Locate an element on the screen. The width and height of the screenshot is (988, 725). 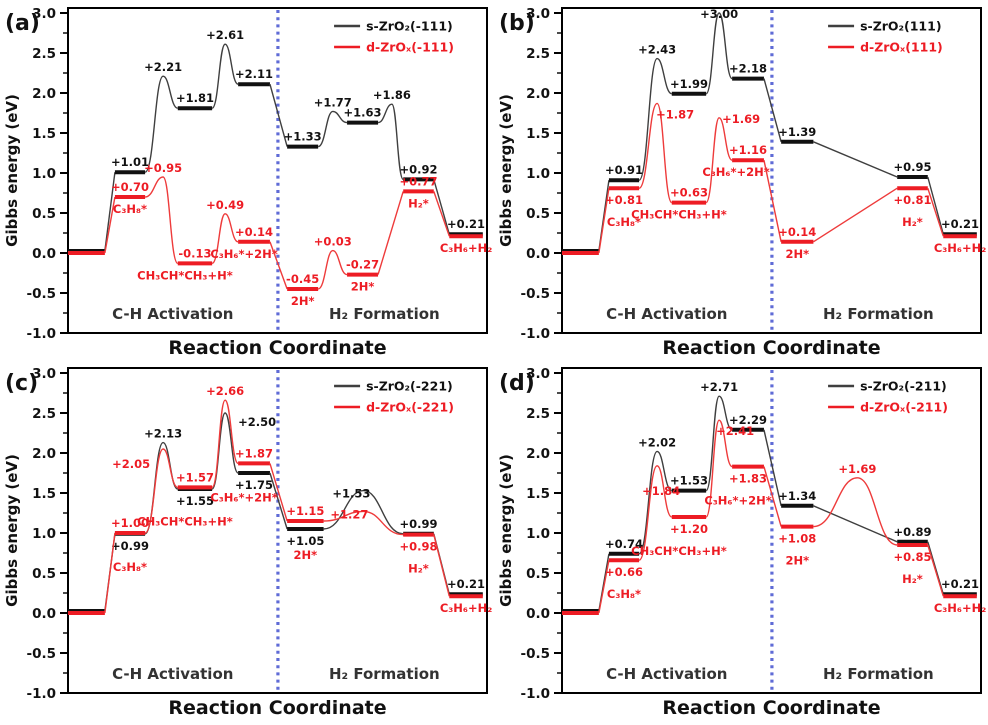
species-label: 2H* is located at coordinates (303, 301).